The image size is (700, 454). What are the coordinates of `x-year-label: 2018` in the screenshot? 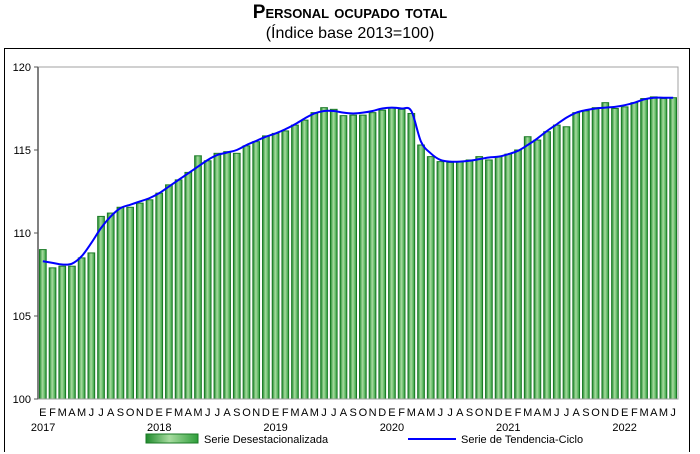 It's located at (159, 428).